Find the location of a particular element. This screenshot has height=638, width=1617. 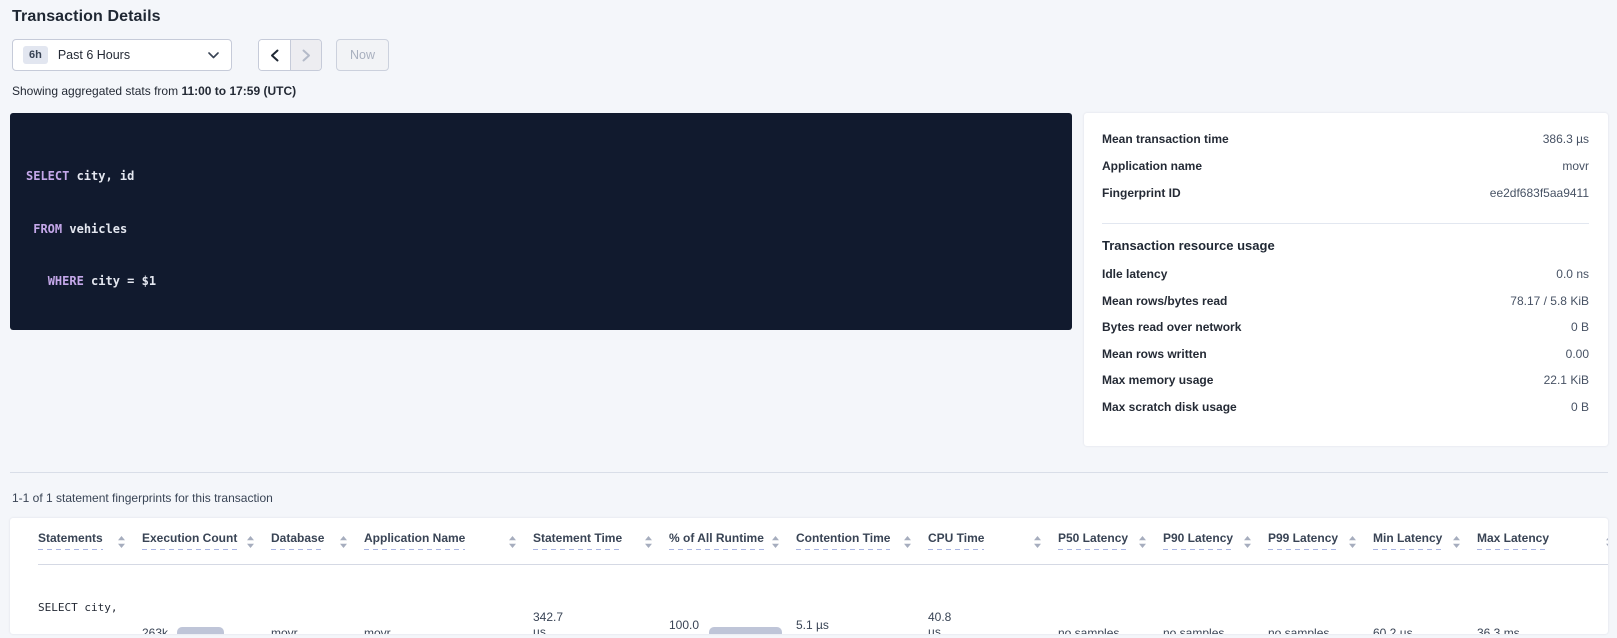

column-header-statement-time: Statement Time is located at coordinates (601, 541).